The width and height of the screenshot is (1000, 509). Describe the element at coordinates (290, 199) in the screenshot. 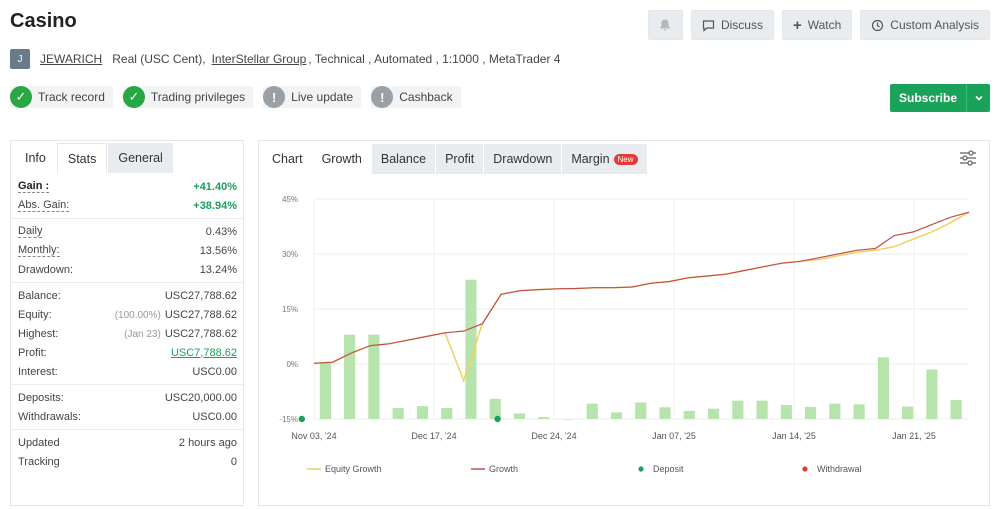

I see `y-tick-label: 45%` at that location.